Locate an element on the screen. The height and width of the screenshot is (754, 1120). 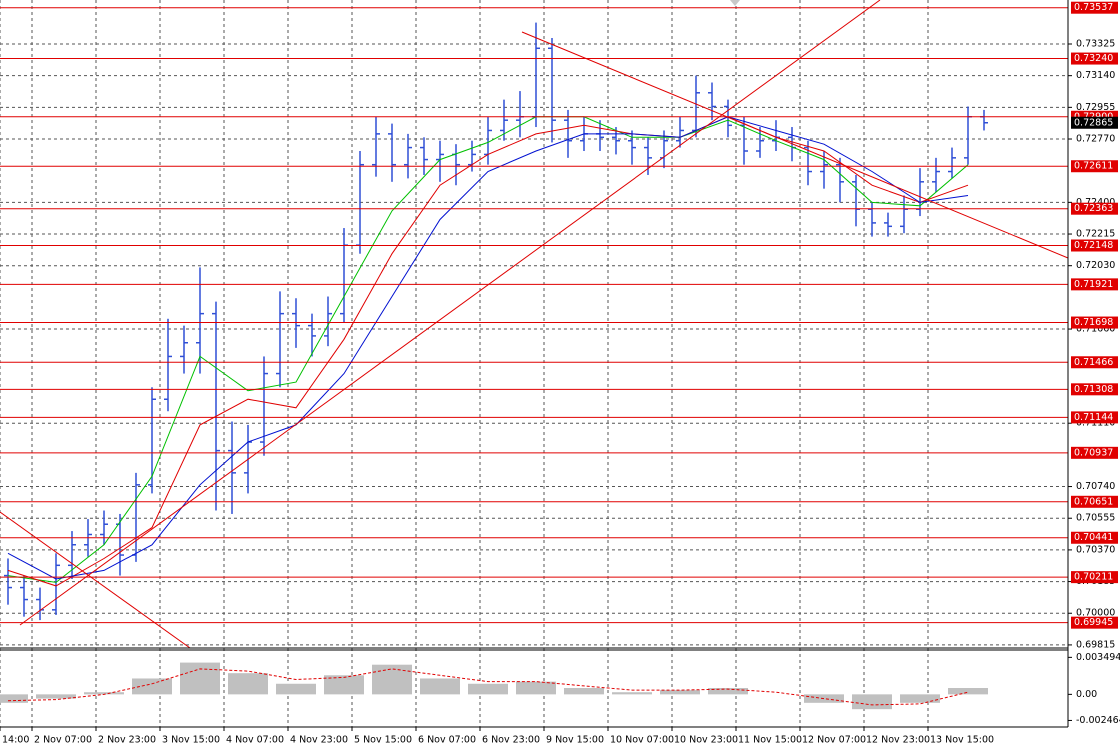
level-text: 0.71698 is located at coordinates (1093, 322).